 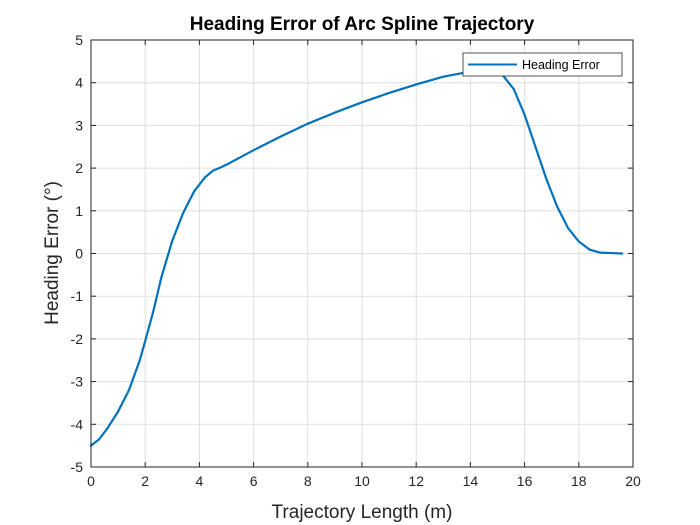 I want to click on x-tick-label: 8, so click(x=308, y=481).